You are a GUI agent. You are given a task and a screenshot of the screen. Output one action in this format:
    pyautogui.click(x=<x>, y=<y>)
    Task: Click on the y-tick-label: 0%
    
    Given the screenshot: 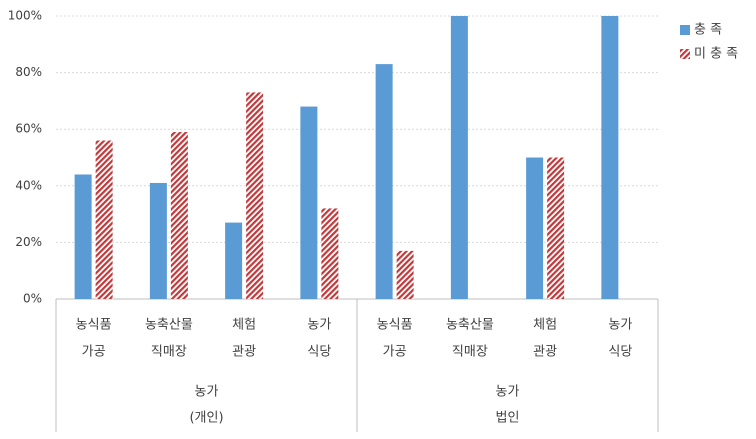 What is the action you would take?
    pyautogui.click(x=32, y=299)
    